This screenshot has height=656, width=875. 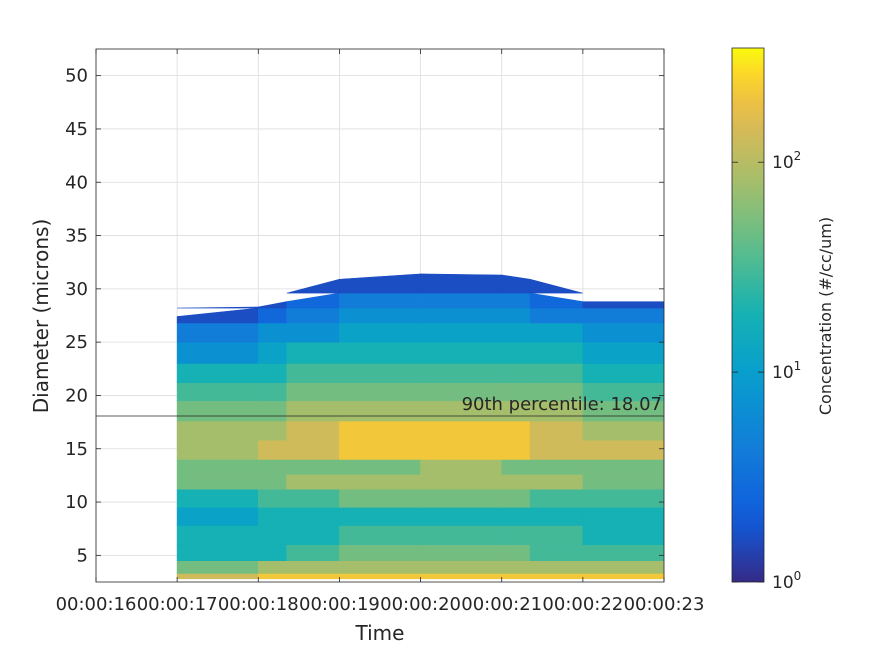 What do you see at coordinates (766, 371) in the screenshot?
I see `colorbar-ticks: 10⁰ 10¹ 10²` at bounding box center [766, 371].